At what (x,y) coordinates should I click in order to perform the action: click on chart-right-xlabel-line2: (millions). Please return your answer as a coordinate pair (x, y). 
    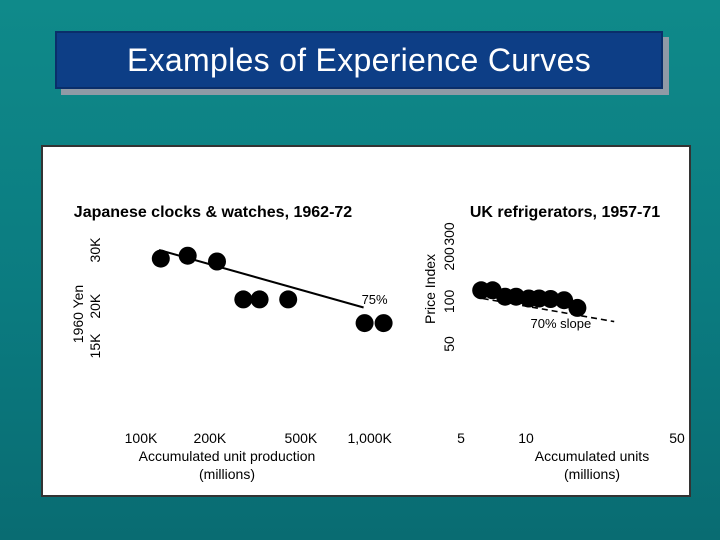
    Looking at the image, I should click on (592, 474).